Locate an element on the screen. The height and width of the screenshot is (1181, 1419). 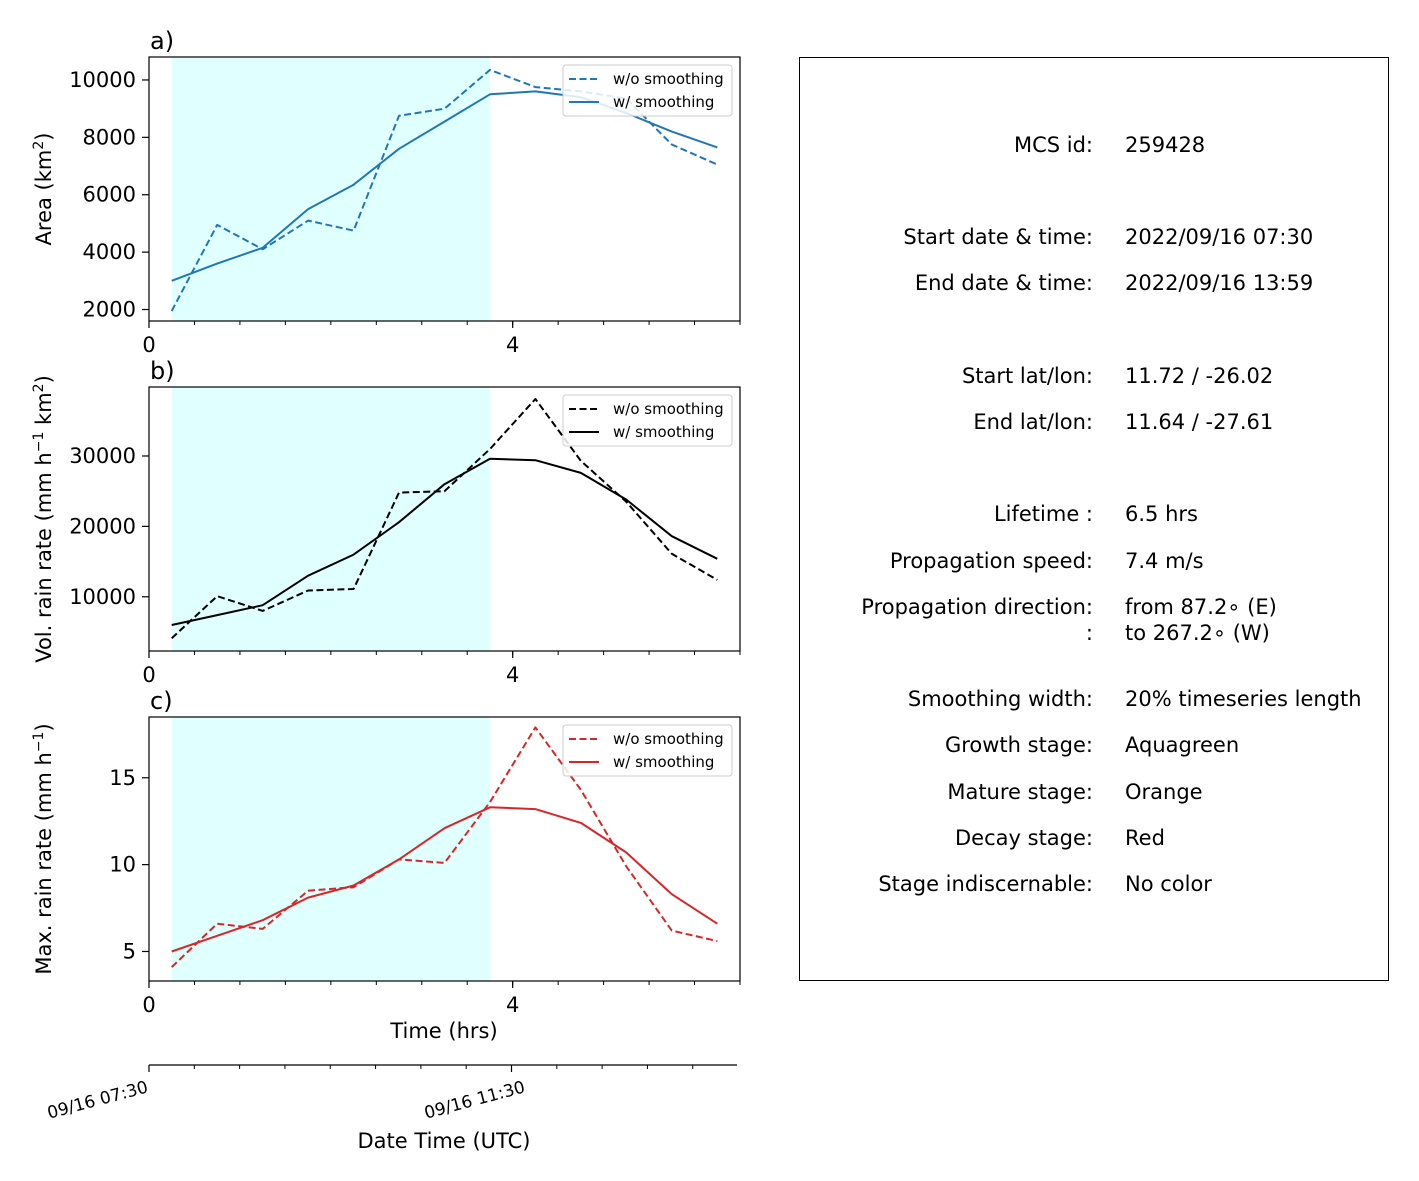
info-label: Lifetime : is located at coordinates (1043, 514).